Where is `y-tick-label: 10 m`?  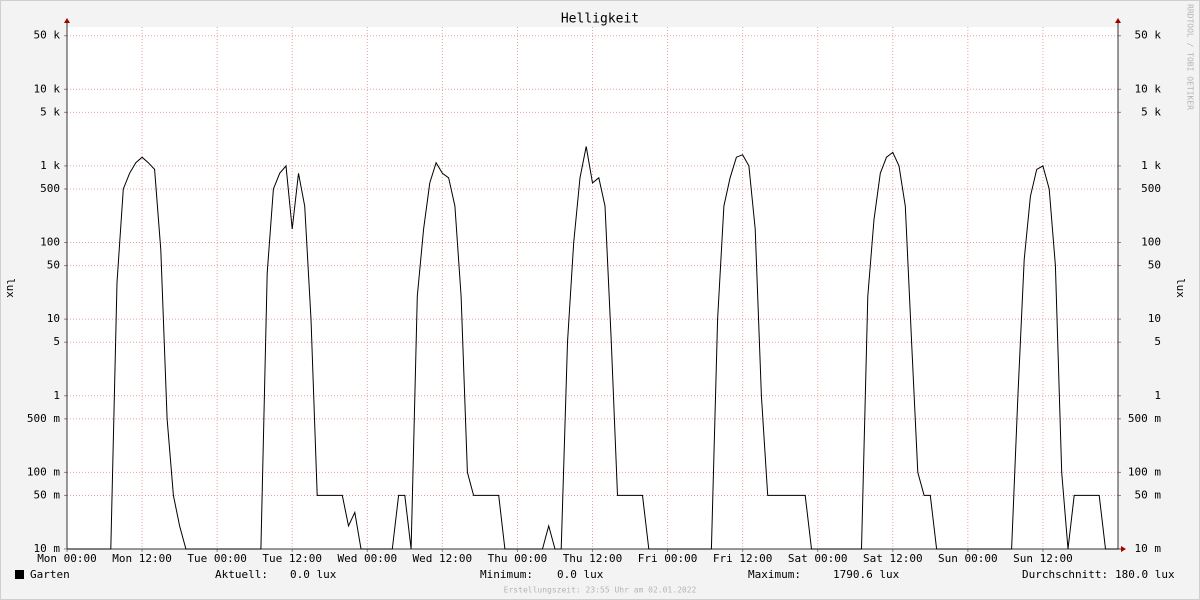 y-tick-label: 10 m is located at coordinates (47, 548).